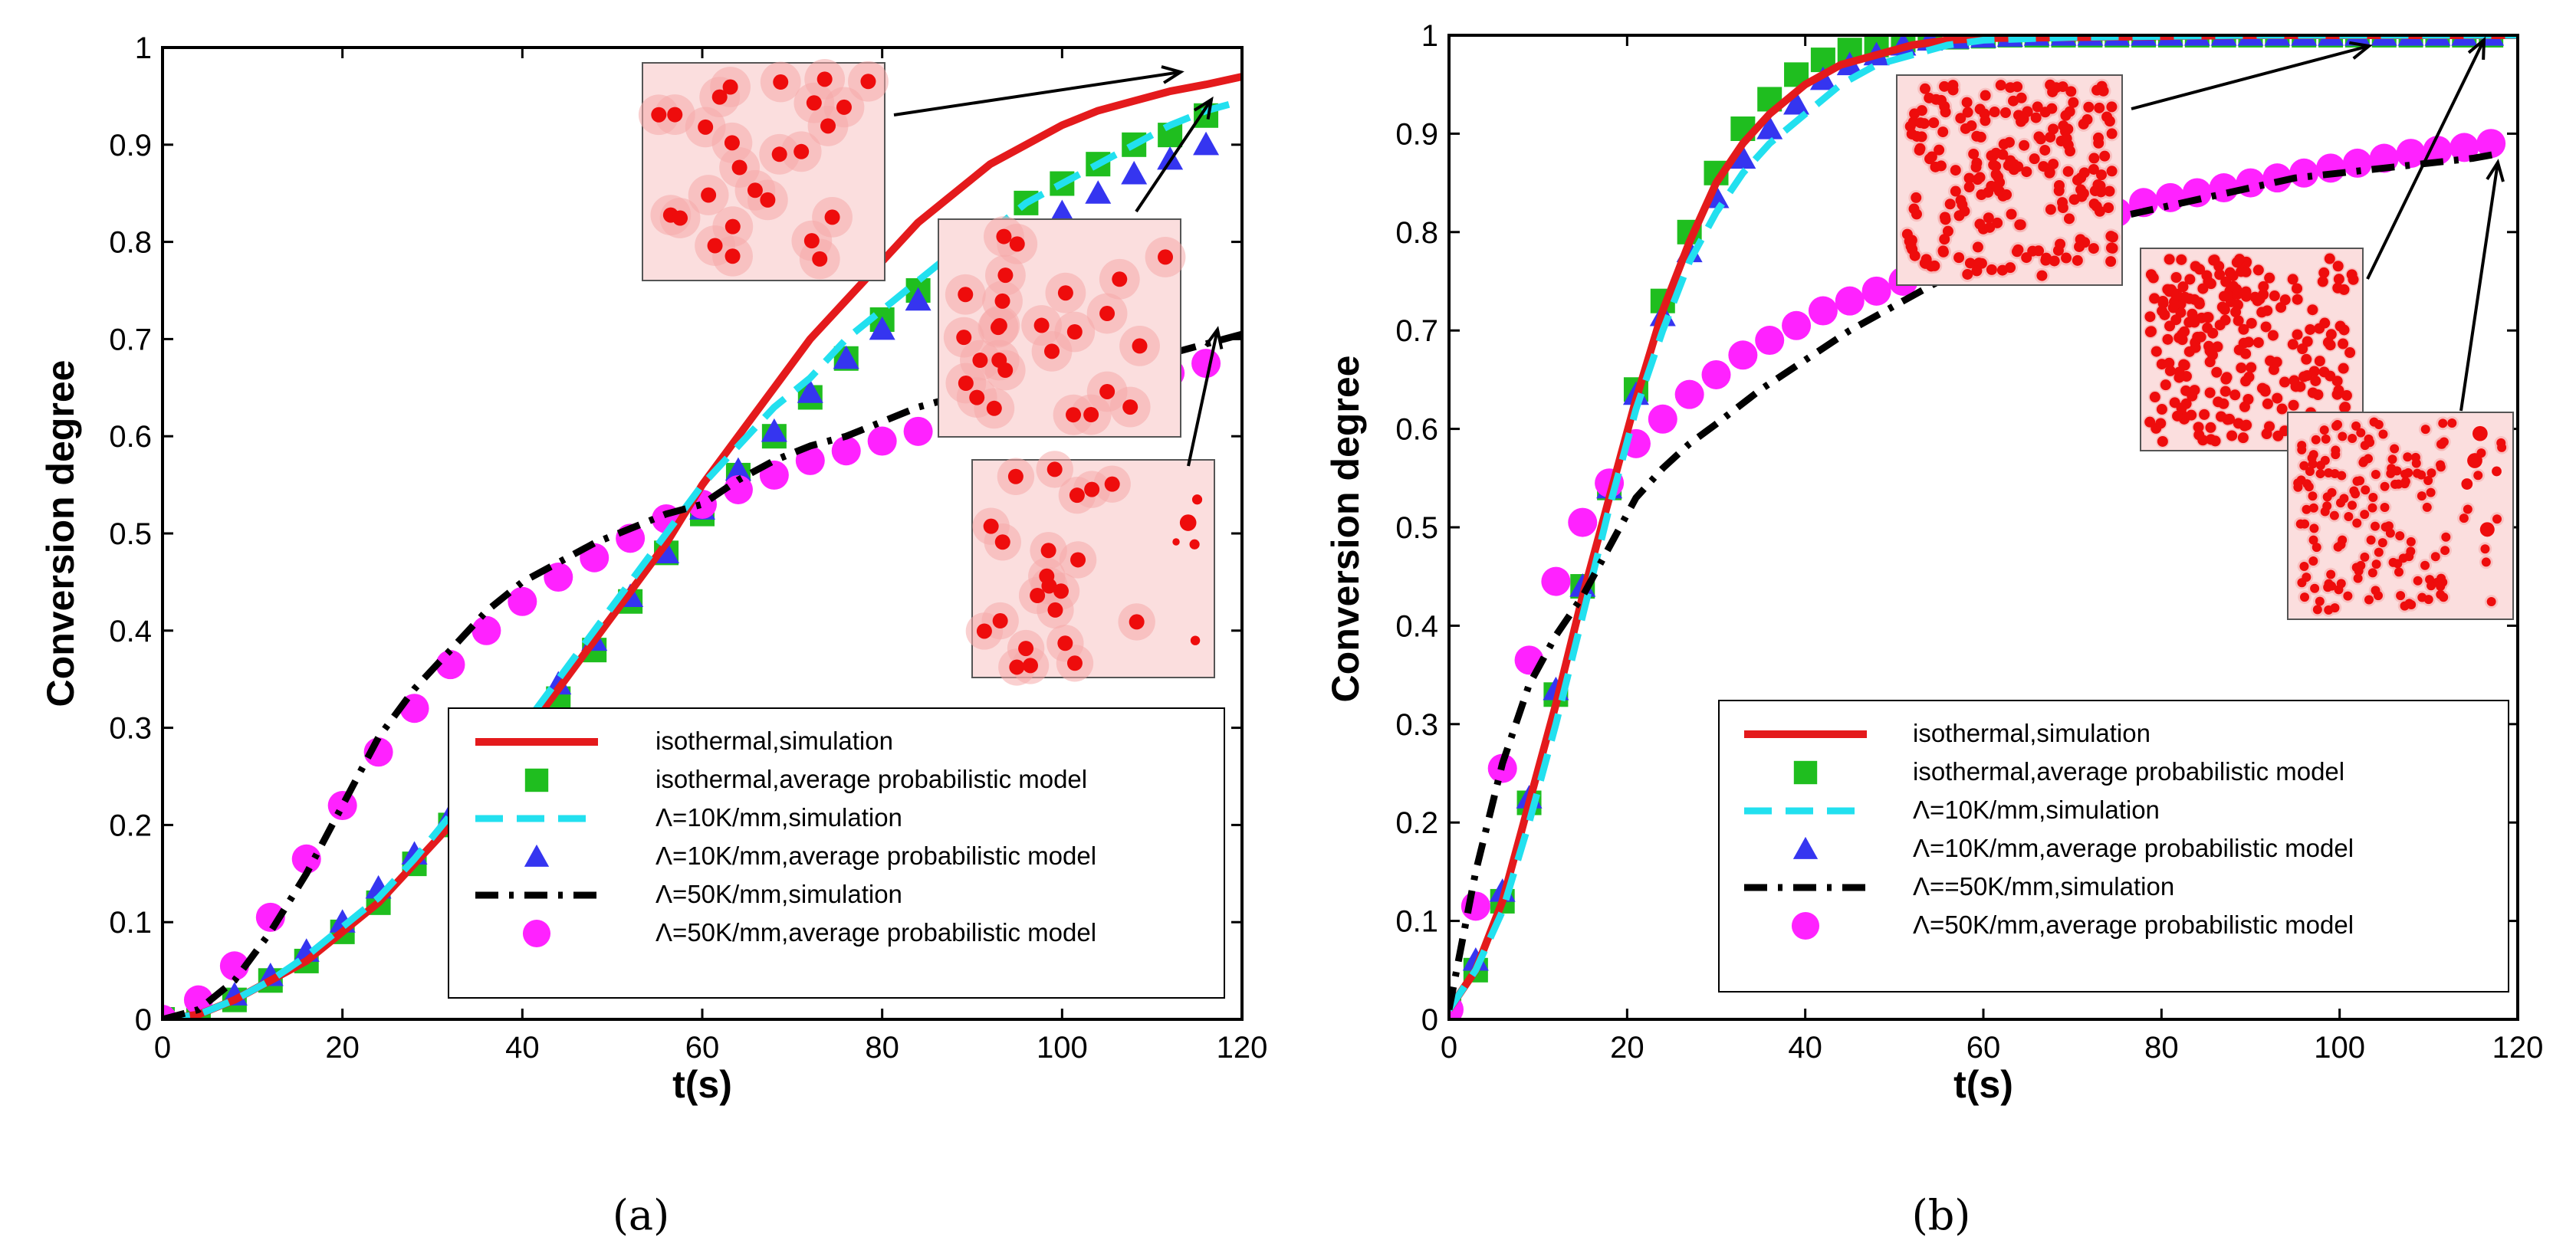  I want to click on x-tick-label-a: 40, so click(522, 1048).